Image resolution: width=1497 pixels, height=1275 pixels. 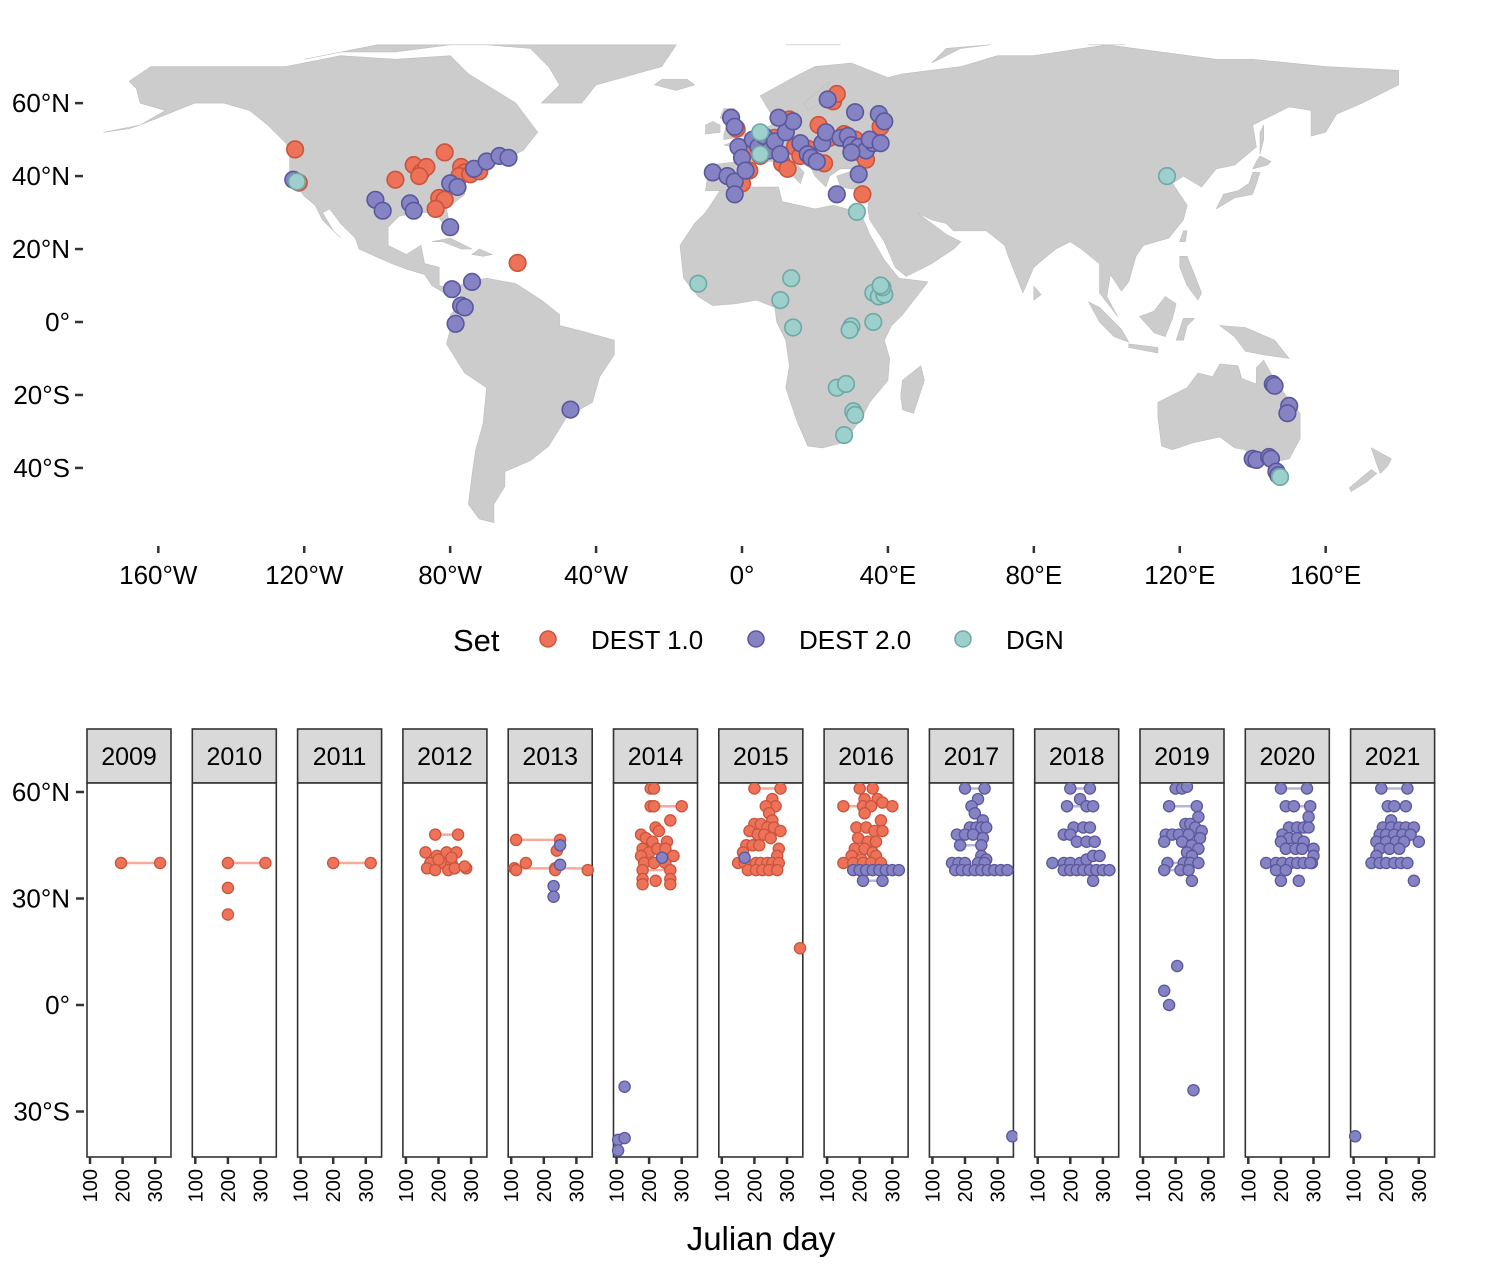 What do you see at coordinates (1262, 162) in the screenshot?
I see `land-hokkaido` at bounding box center [1262, 162].